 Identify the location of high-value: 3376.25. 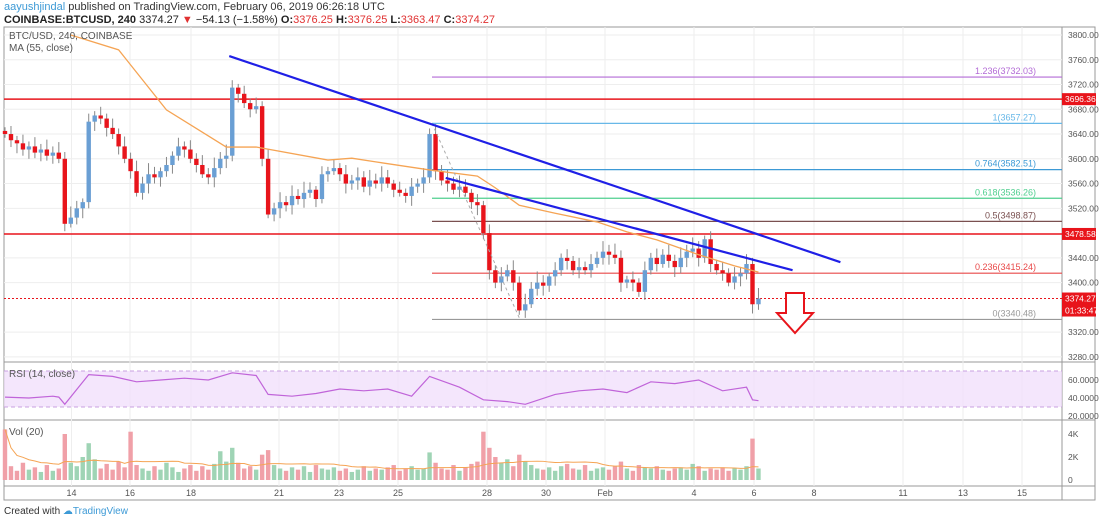
(367, 20).